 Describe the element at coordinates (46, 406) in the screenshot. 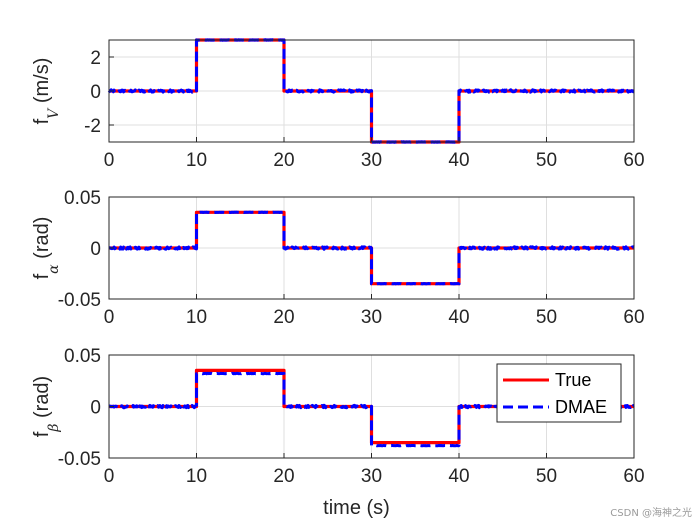

I see `y-axis-label: fβ (rad)` at that location.